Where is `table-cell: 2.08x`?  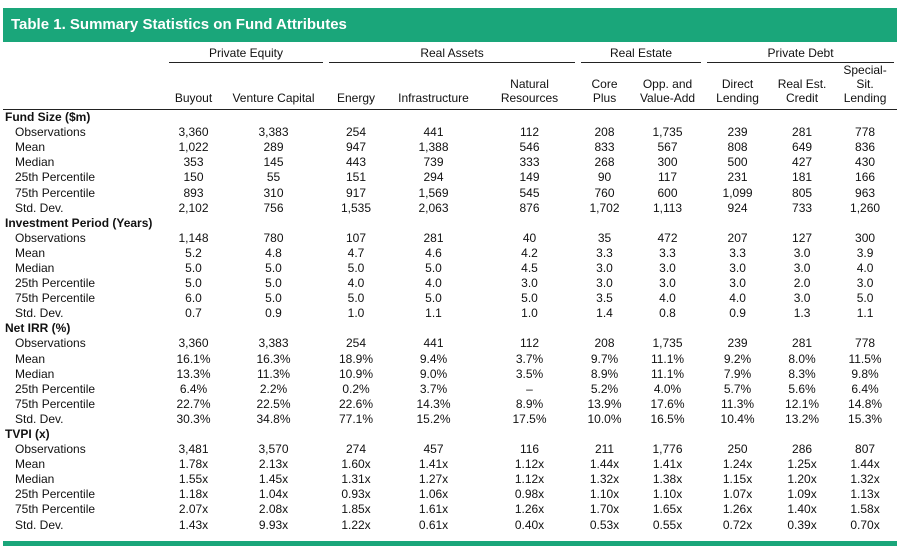
table-cell: 2.08x is located at coordinates (273, 509).